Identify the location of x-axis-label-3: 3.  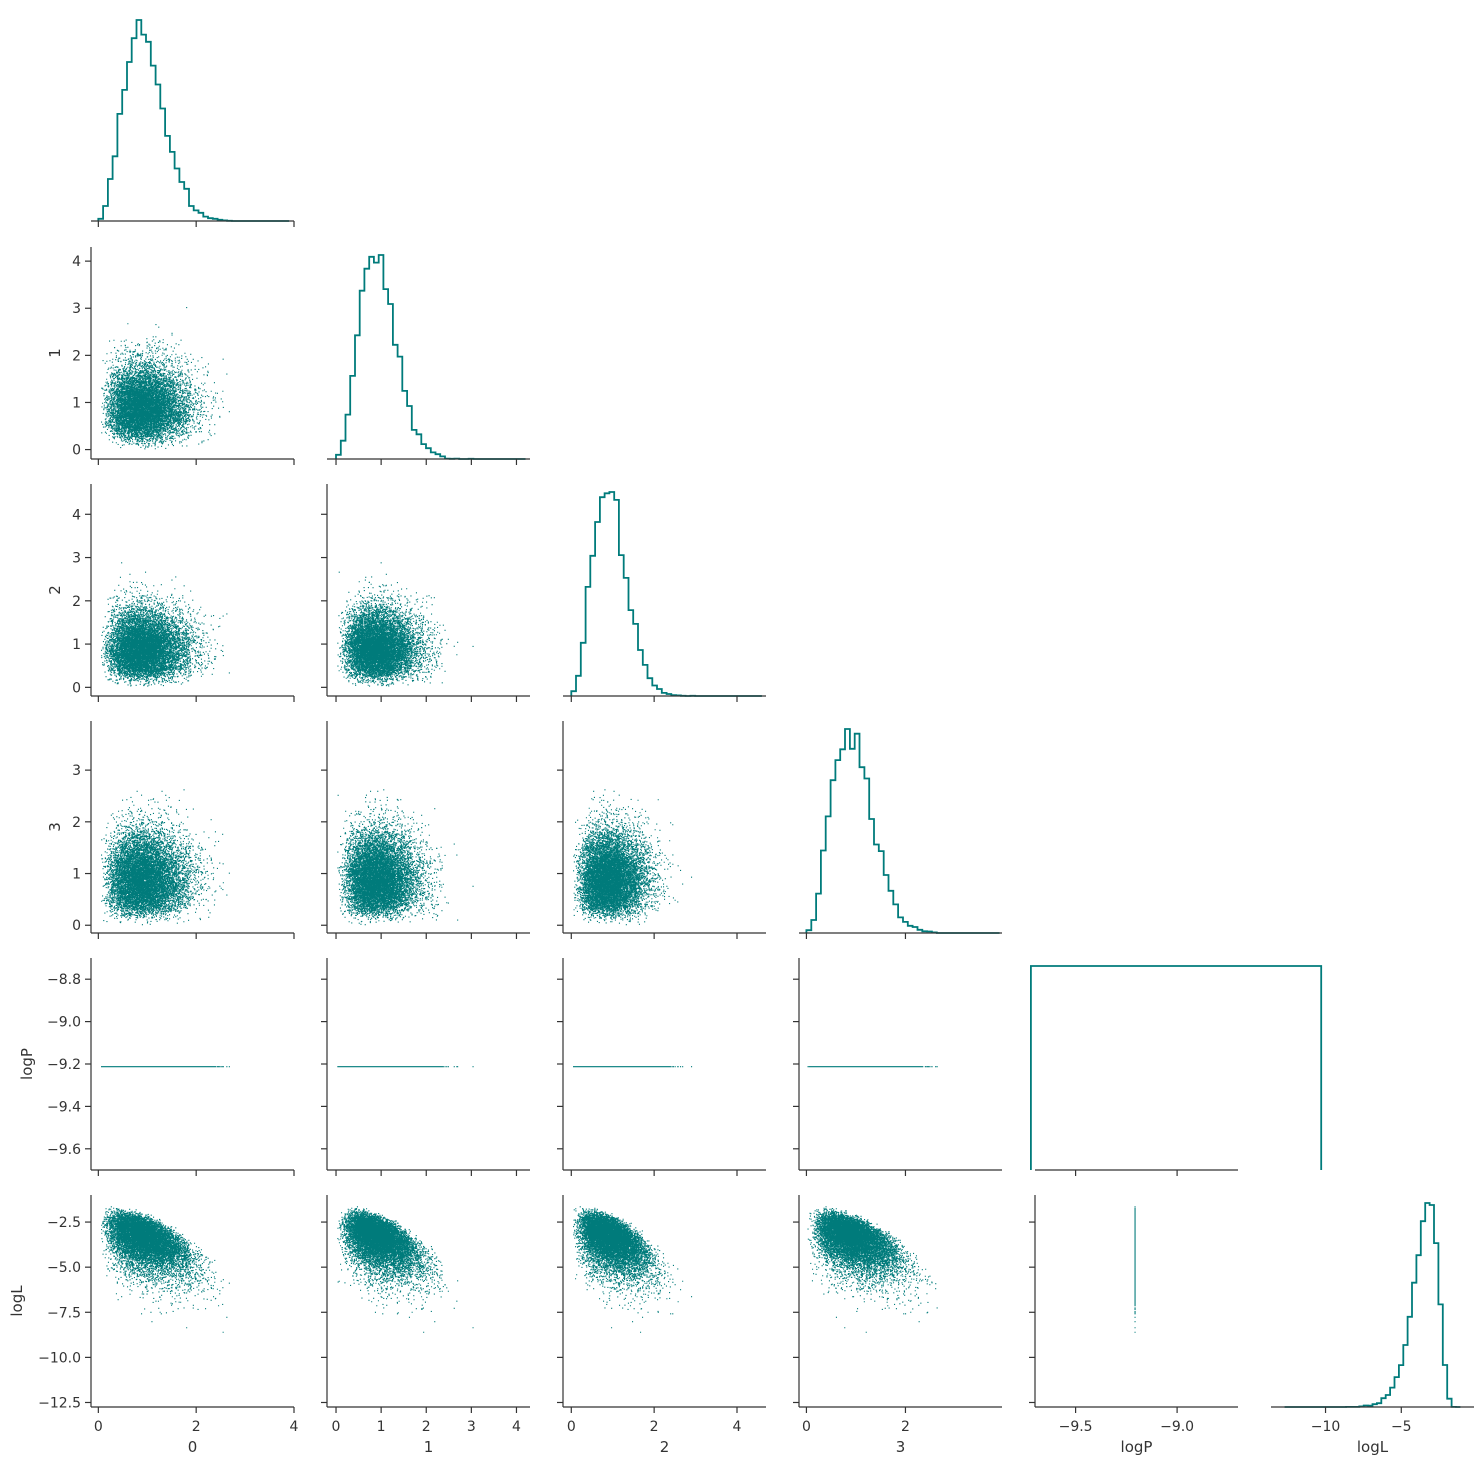
(901, 1447).